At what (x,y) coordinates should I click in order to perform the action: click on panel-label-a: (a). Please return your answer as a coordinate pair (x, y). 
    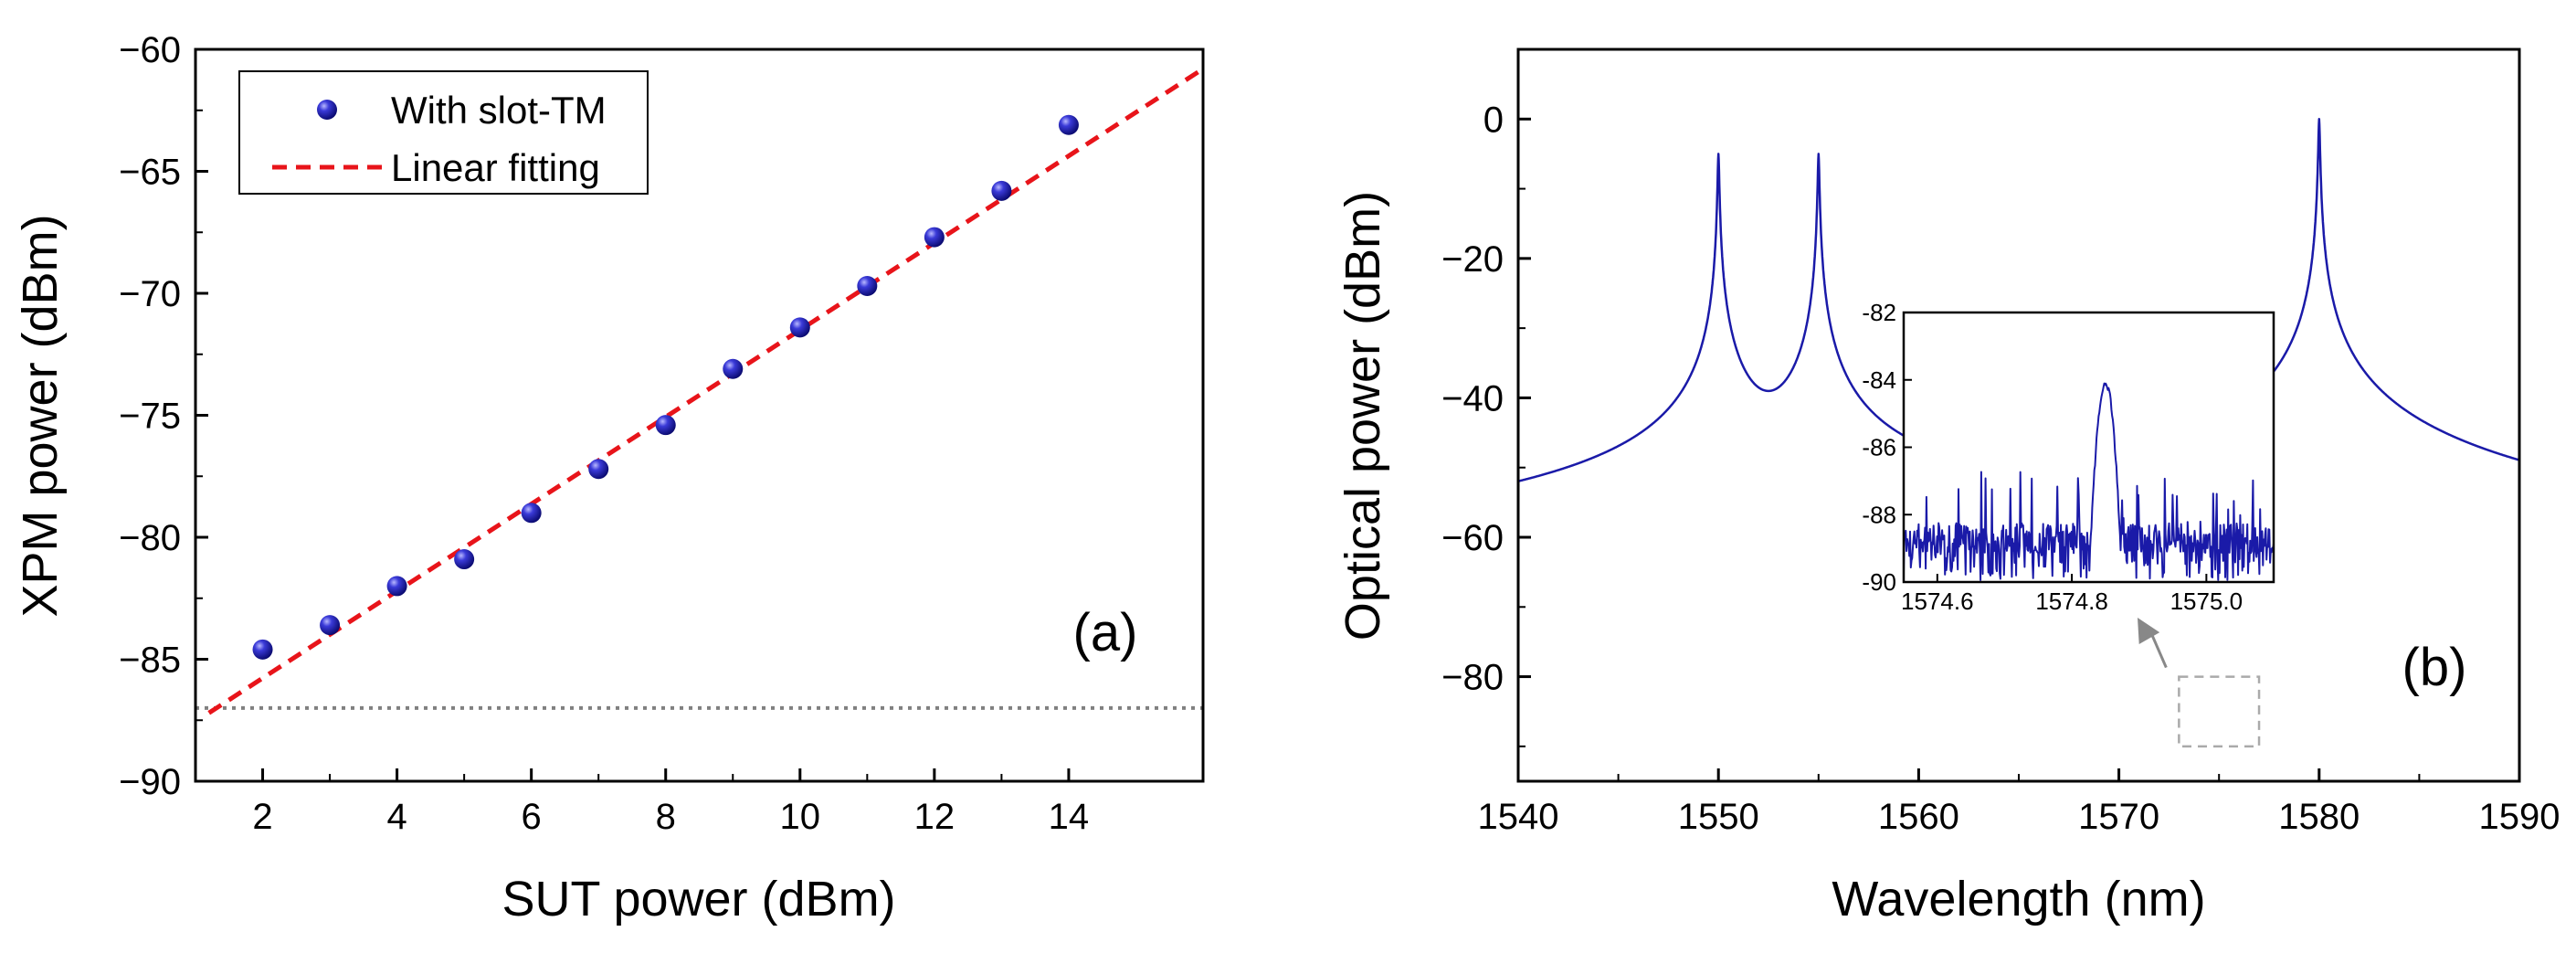
    Looking at the image, I should click on (1106, 632).